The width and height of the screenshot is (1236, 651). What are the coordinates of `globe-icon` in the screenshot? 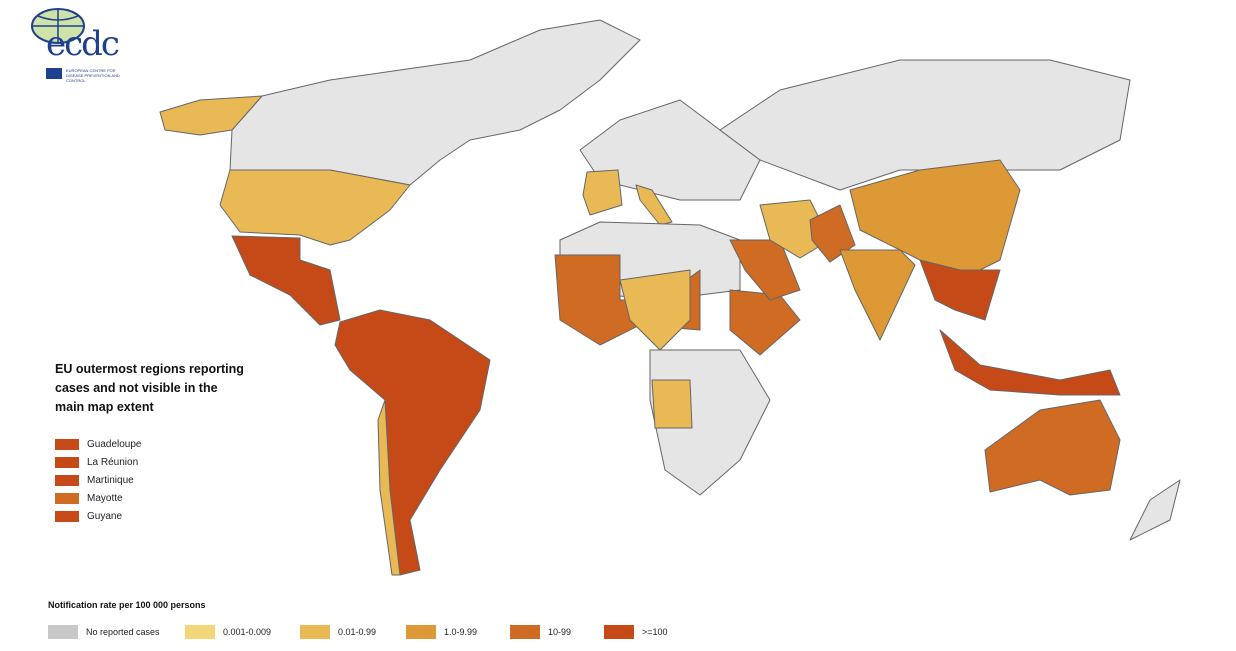 It's located at (58, 26).